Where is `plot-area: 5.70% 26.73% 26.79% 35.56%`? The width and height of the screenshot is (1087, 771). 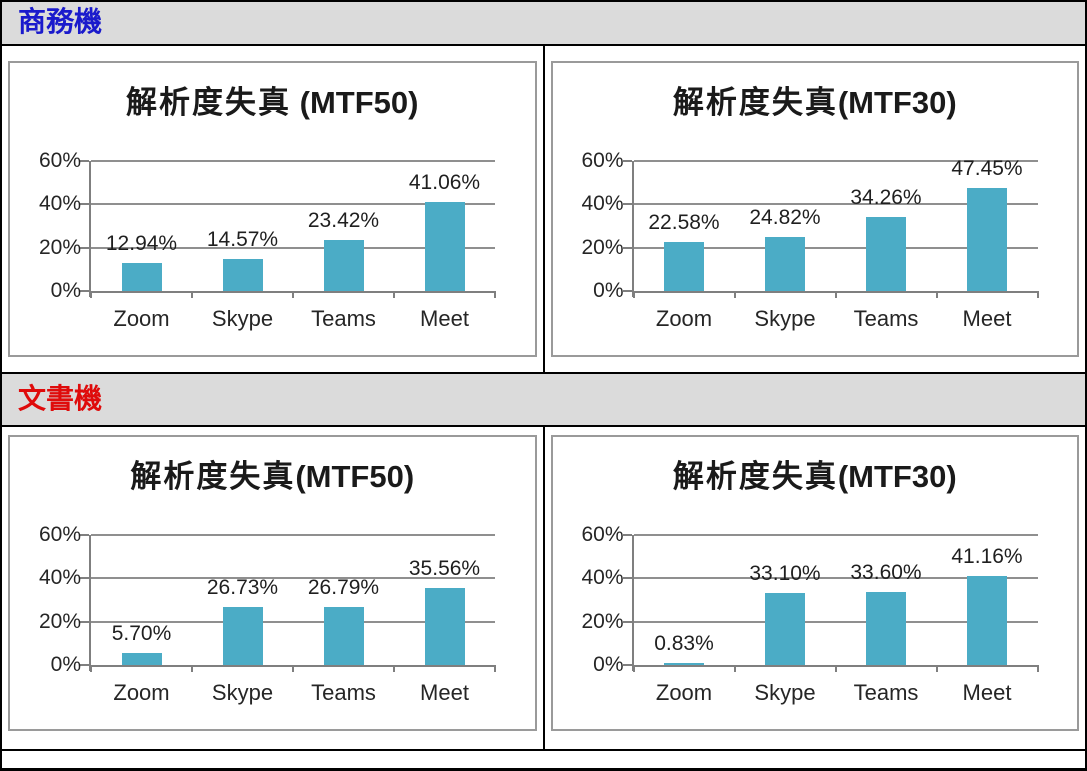 plot-area: 5.70% 26.73% 26.79% 35.56% is located at coordinates (288, 603).